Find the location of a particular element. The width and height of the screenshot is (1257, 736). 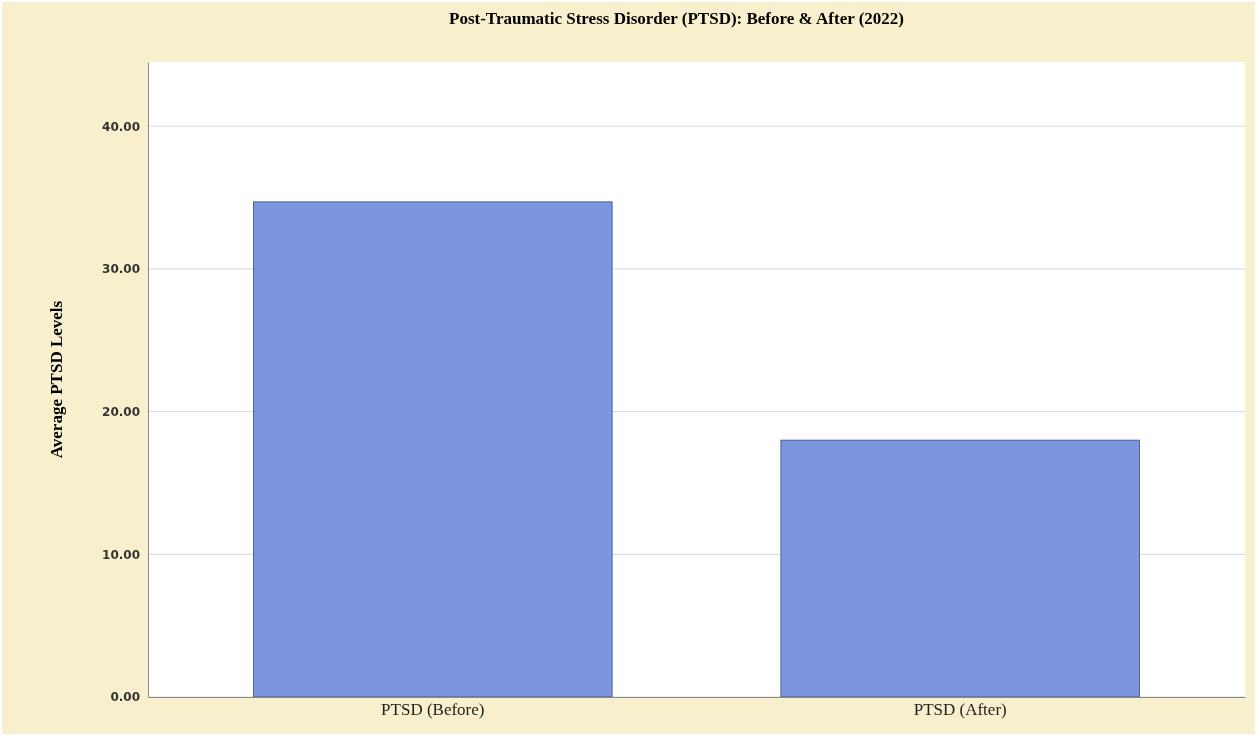

chart-title: Post-Traumatic Stress Disorder (PTSD): Before & After (2022) is located at coordinates (676, 18).